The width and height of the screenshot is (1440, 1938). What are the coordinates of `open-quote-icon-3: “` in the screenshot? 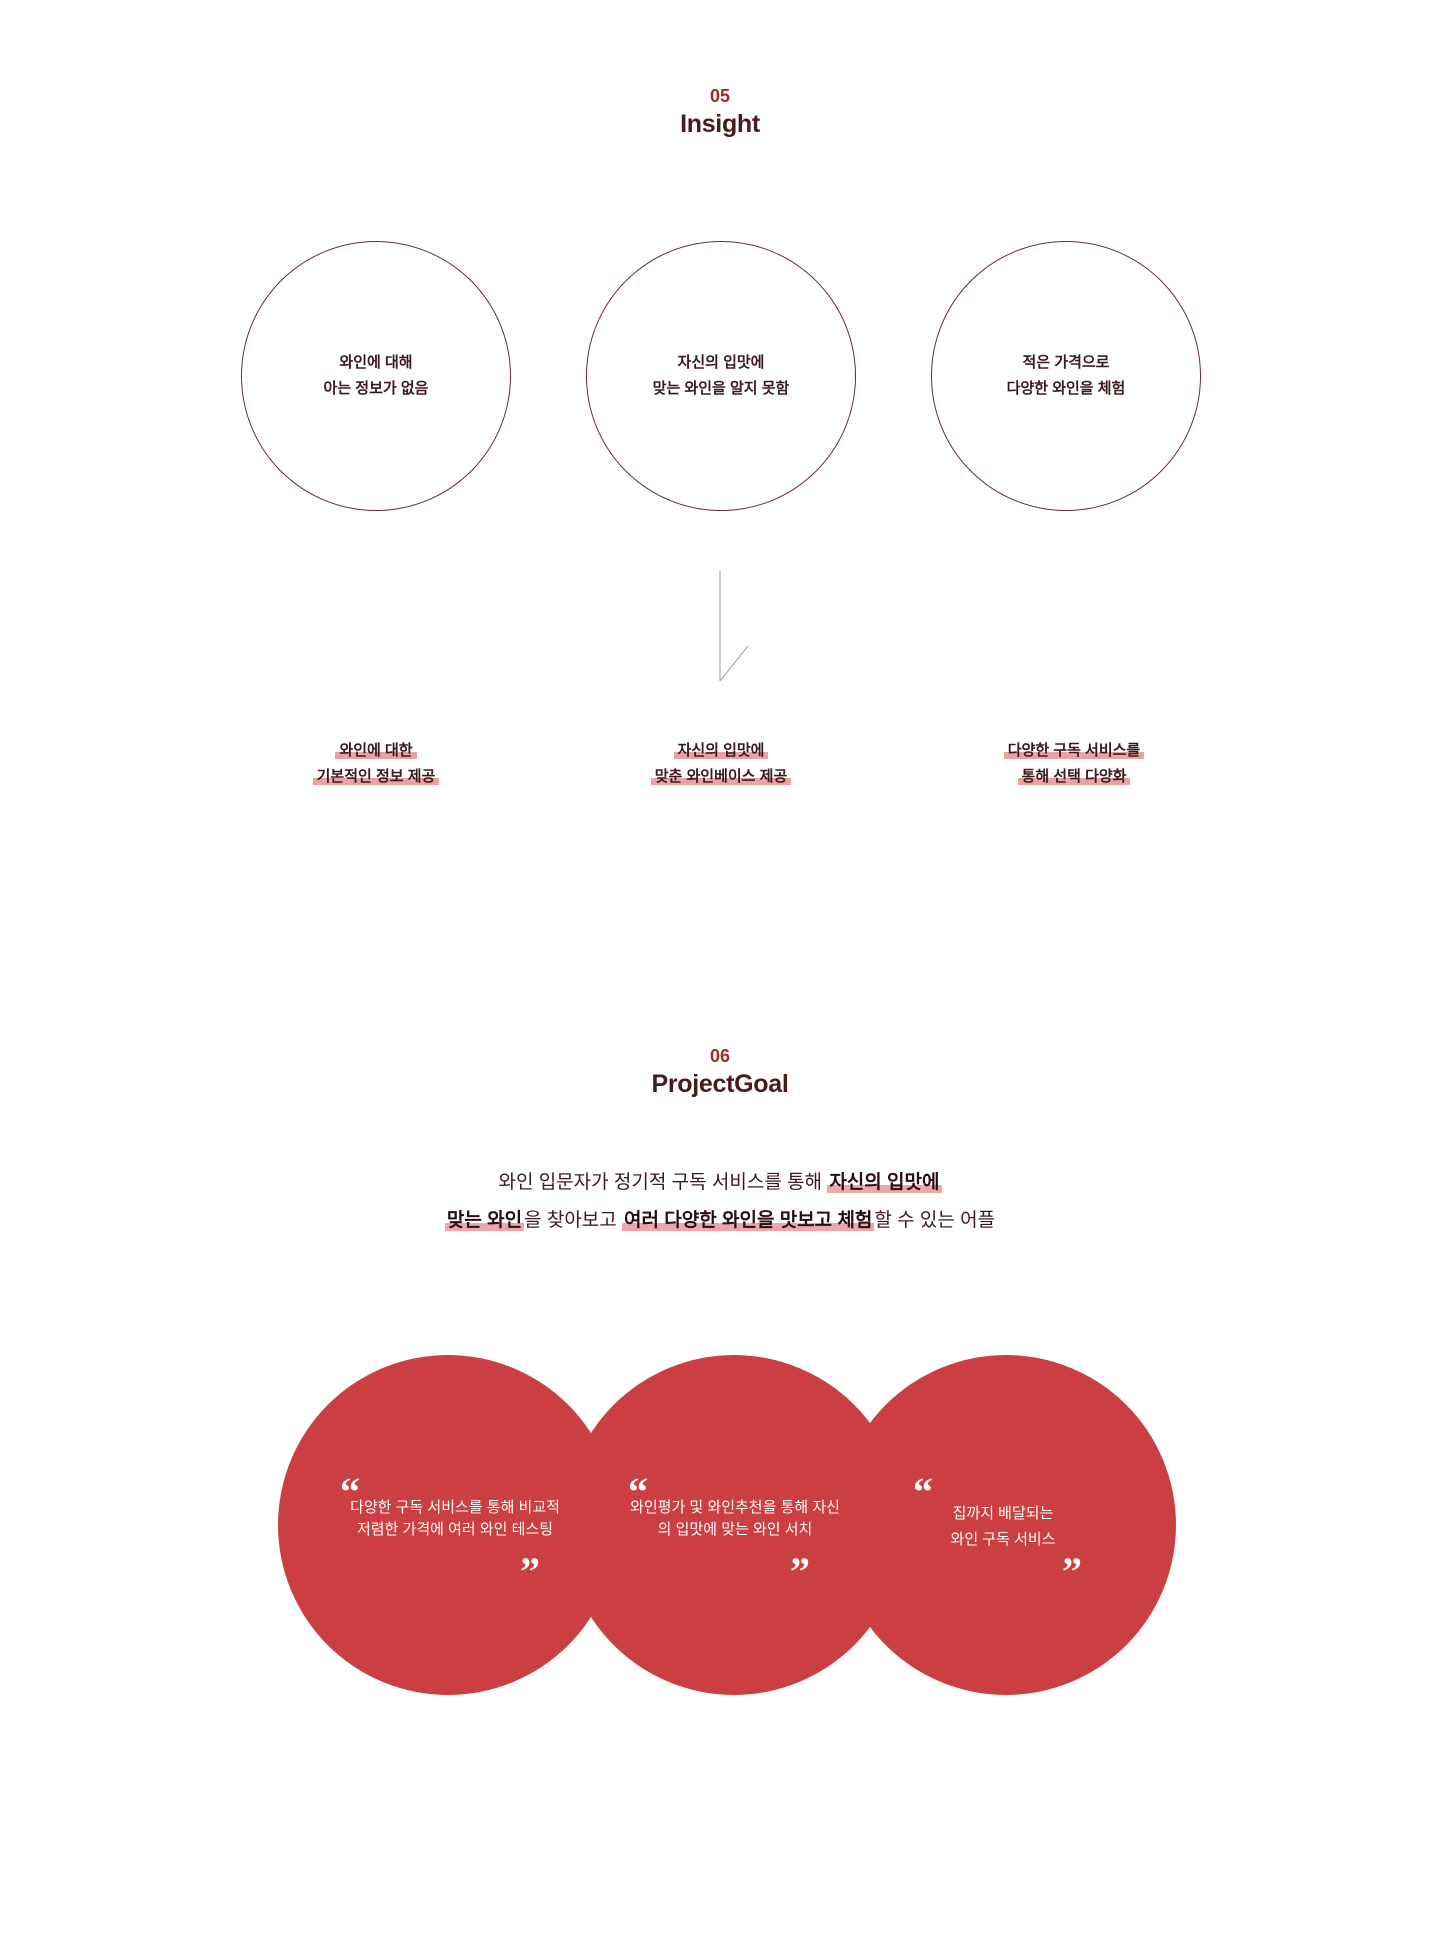 It's located at (923, 1491).